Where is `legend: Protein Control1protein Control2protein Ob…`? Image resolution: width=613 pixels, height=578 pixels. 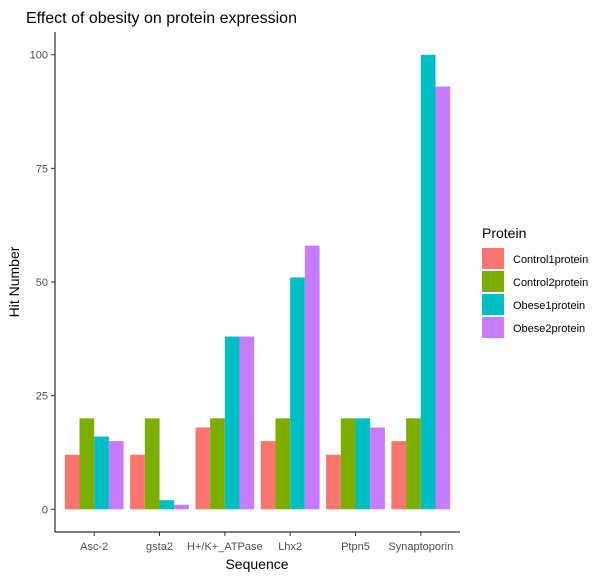
legend: Protein Control1protein Control2protein Ob… is located at coordinates (535, 281).